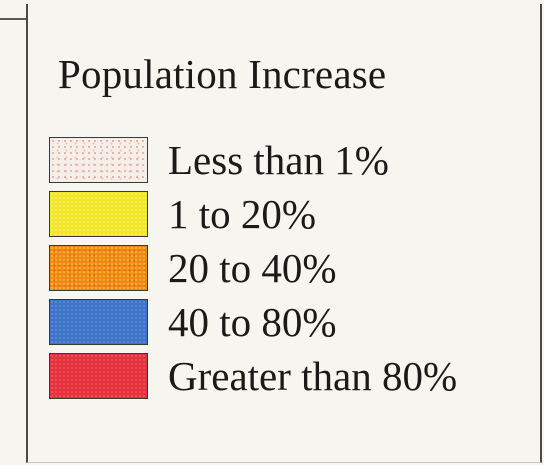 The width and height of the screenshot is (544, 465). What do you see at coordinates (222, 74) in the screenshot?
I see `legend-title: Population Increase` at bounding box center [222, 74].